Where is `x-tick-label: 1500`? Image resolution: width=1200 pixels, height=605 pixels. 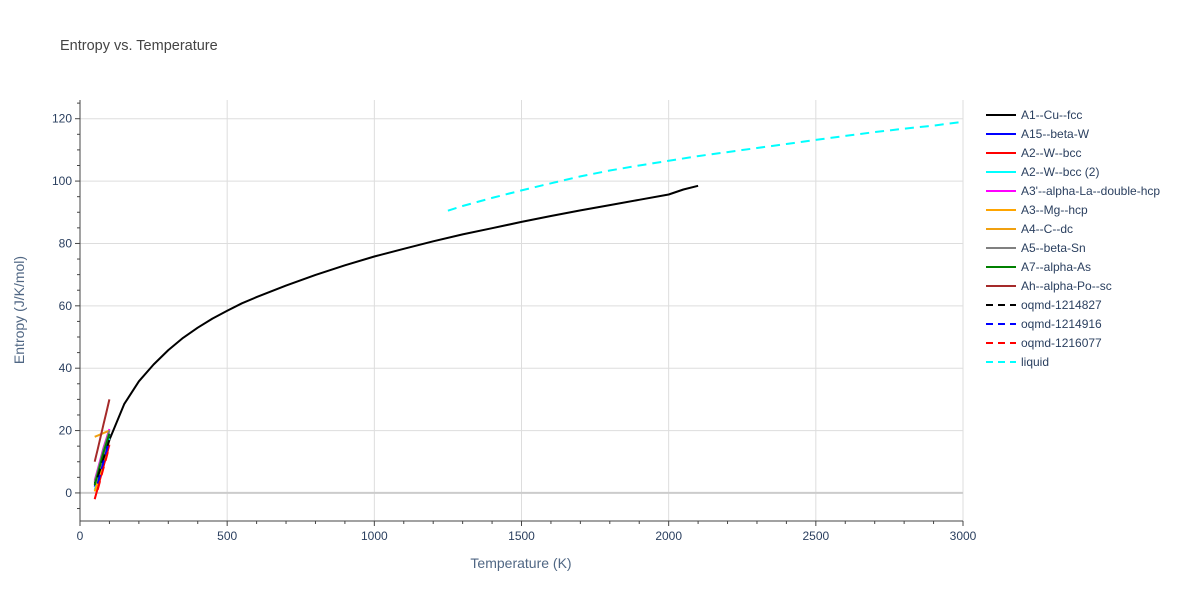
x-tick-label: 1500 is located at coordinates (521, 536).